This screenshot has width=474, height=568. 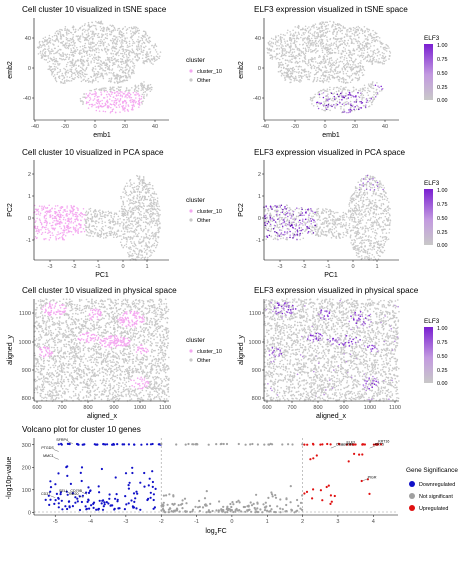 What do you see at coordinates (442, 60) in the screenshot?
I see `colorbar-tick: 0.75` at bounding box center [442, 60].